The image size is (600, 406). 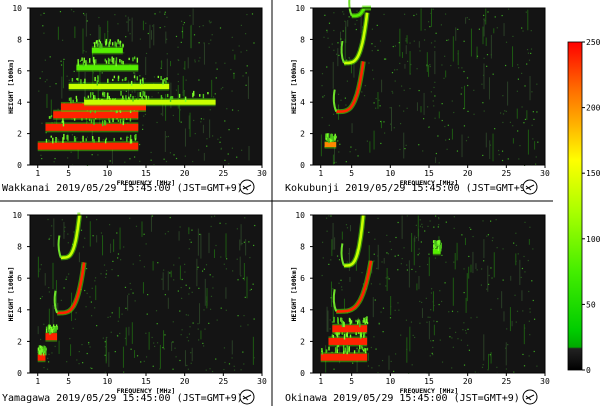 What do you see at coordinates (591, 304) in the screenshot?
I see `colorbar-tick-label: 50` at bounding box center [591, 304].